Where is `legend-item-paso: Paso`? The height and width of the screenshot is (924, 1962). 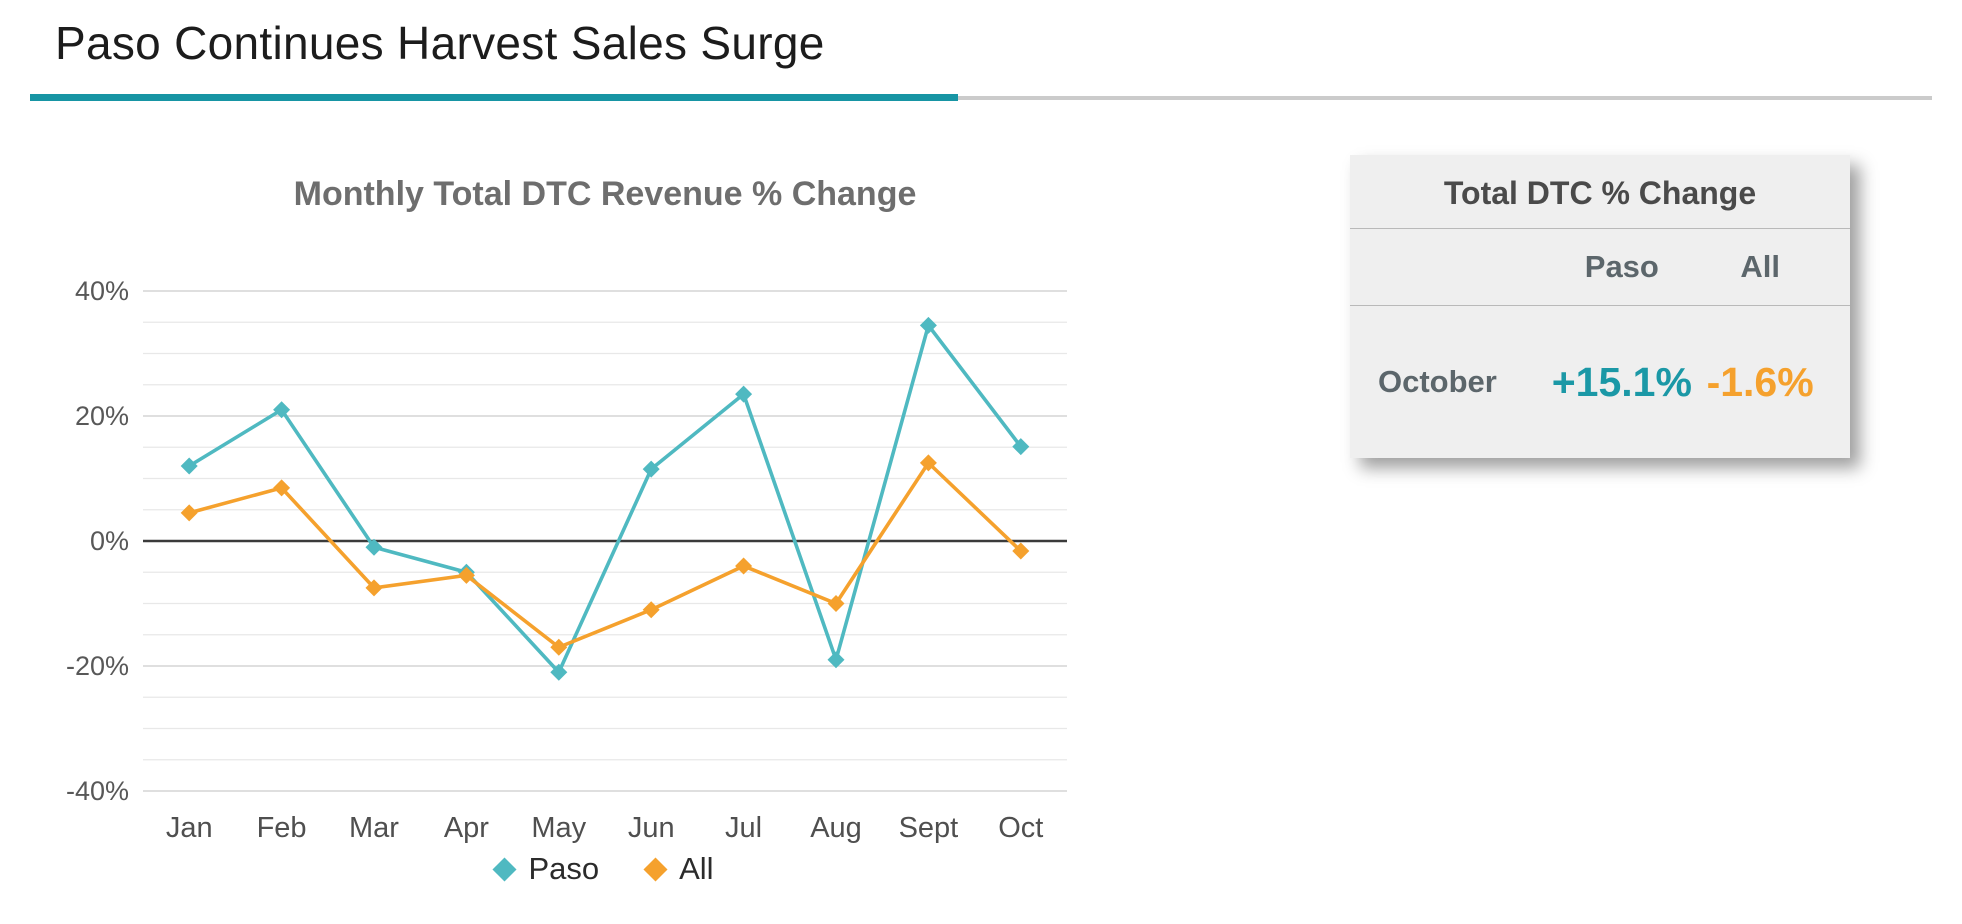
legend-item-paso: Paso is located at coordinates (546, 869).